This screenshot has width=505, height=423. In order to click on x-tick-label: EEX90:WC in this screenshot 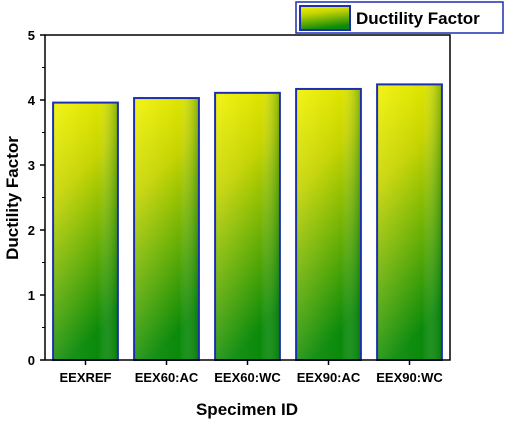, I will do `click(409, 377)`.